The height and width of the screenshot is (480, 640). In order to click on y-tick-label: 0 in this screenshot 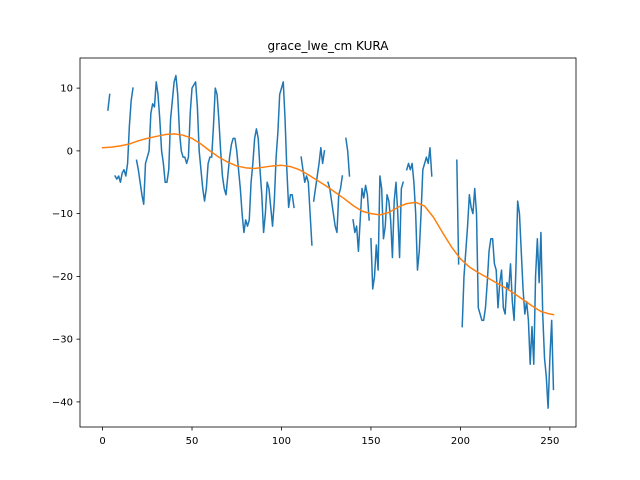, I will do `click(70, 151)`.